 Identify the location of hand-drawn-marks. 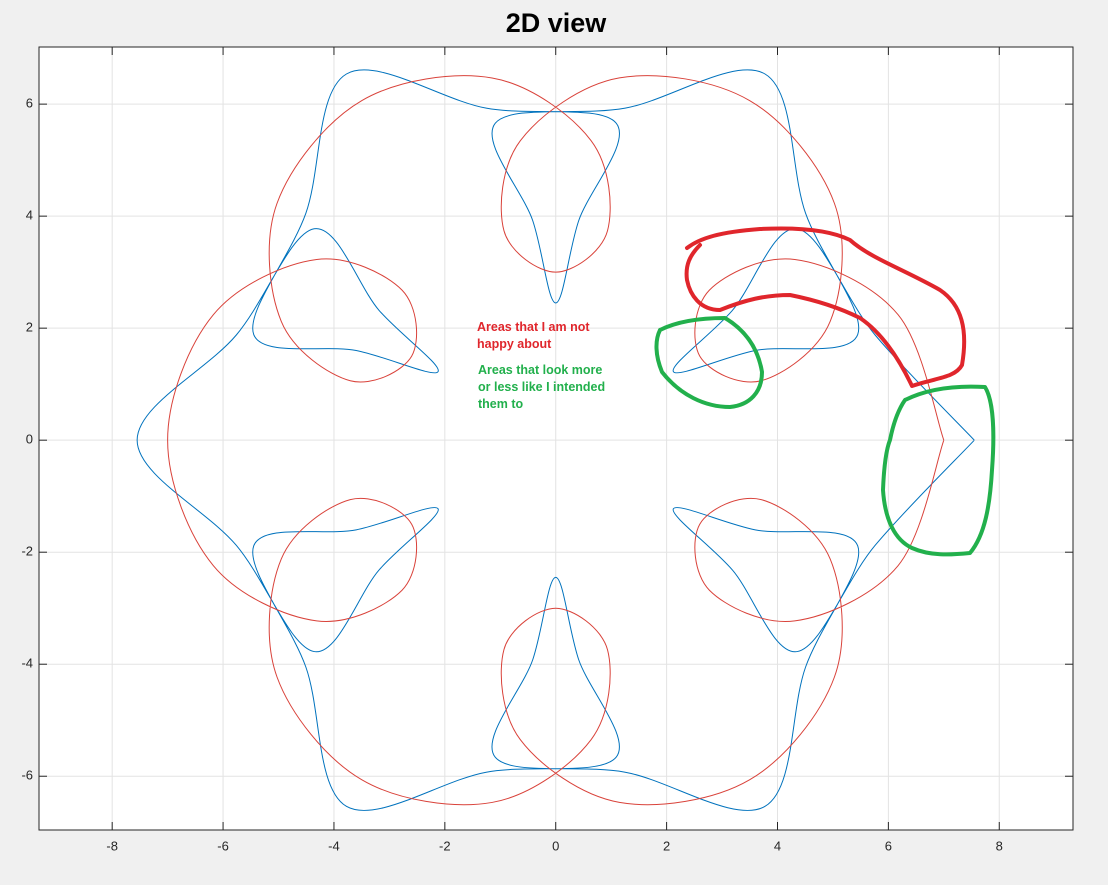
(825, 391).